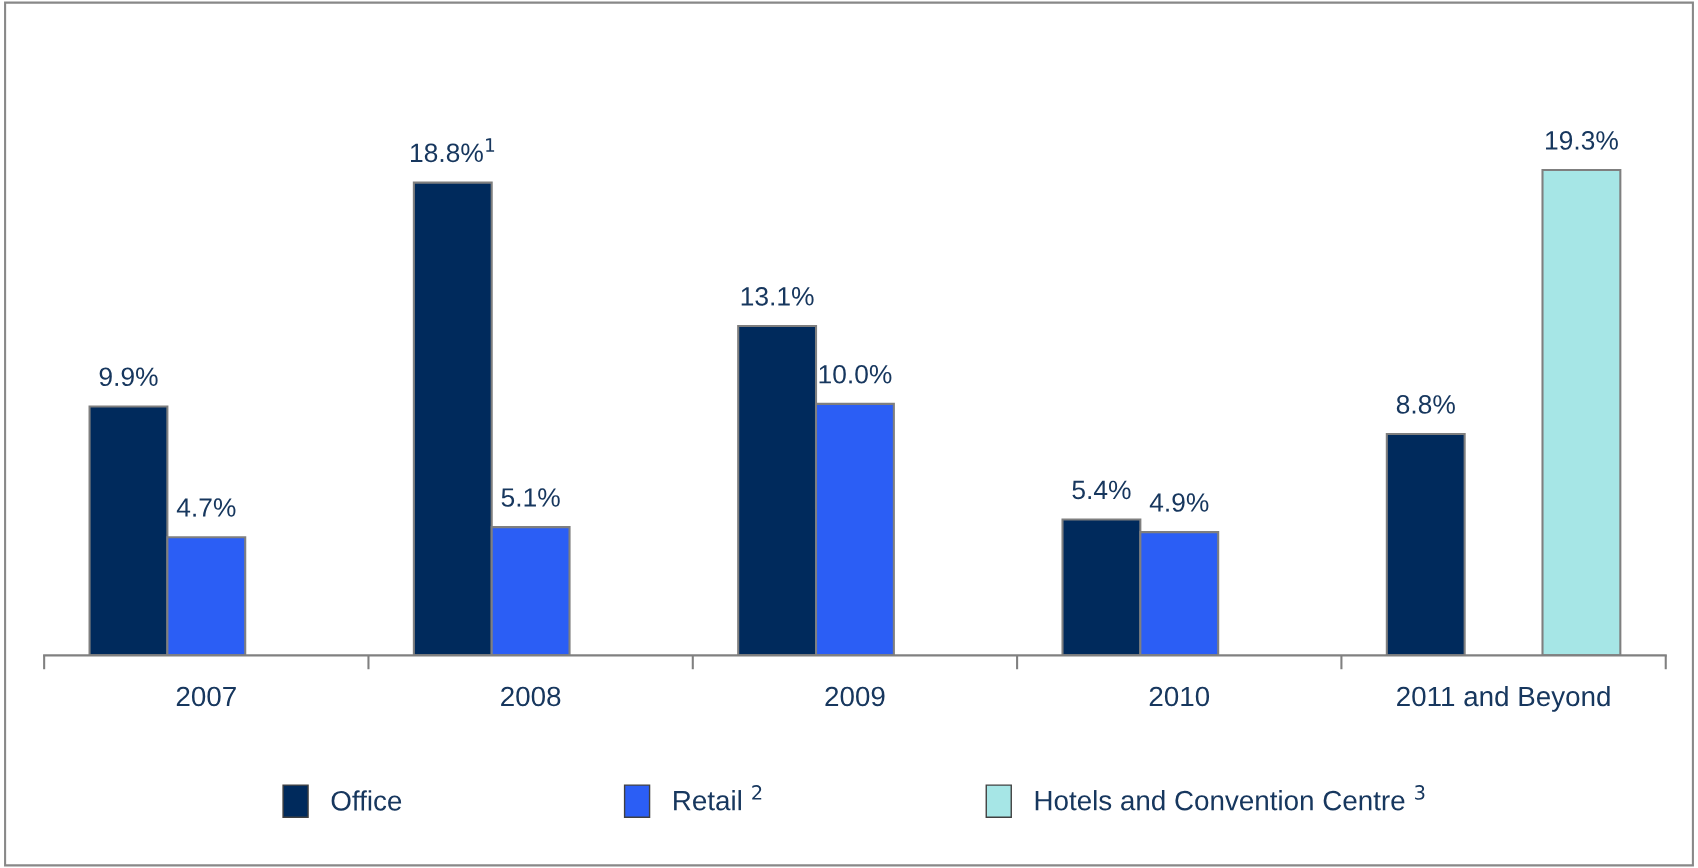 The width and height of the screenshot is (1698, 868). What do you see at coordinates (1230, 798) in the screenshot?
I see `legend-label: Hotels and Convention Centre $^{3}$` at bounding box center [1230, 798].